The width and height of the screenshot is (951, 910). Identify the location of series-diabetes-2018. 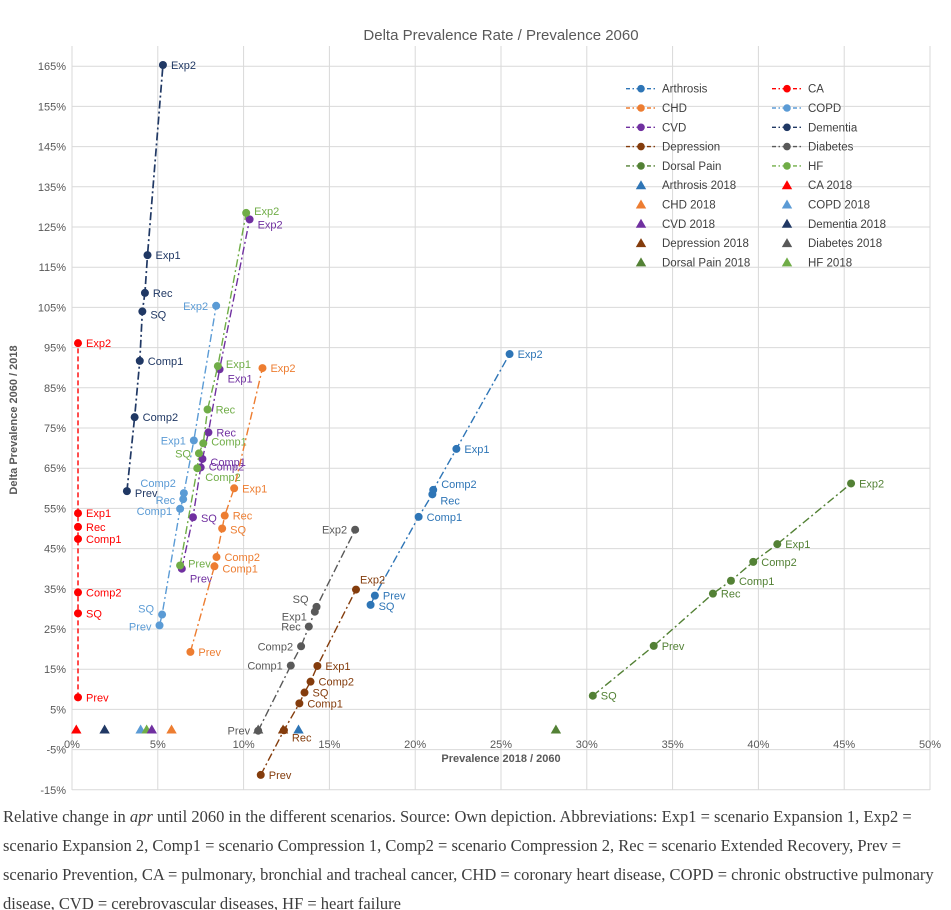
(258, 729).